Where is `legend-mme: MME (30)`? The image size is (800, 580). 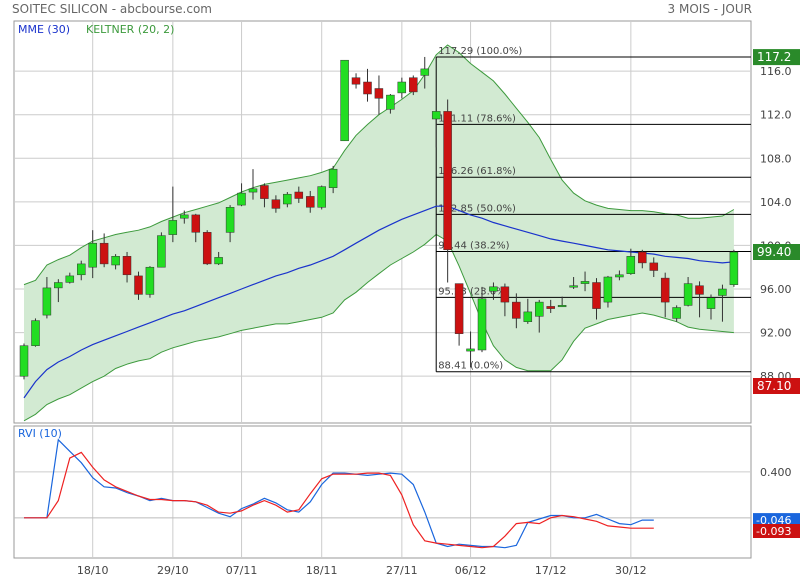 legend-mme: MME (30) is located at coordinates (44, 29).